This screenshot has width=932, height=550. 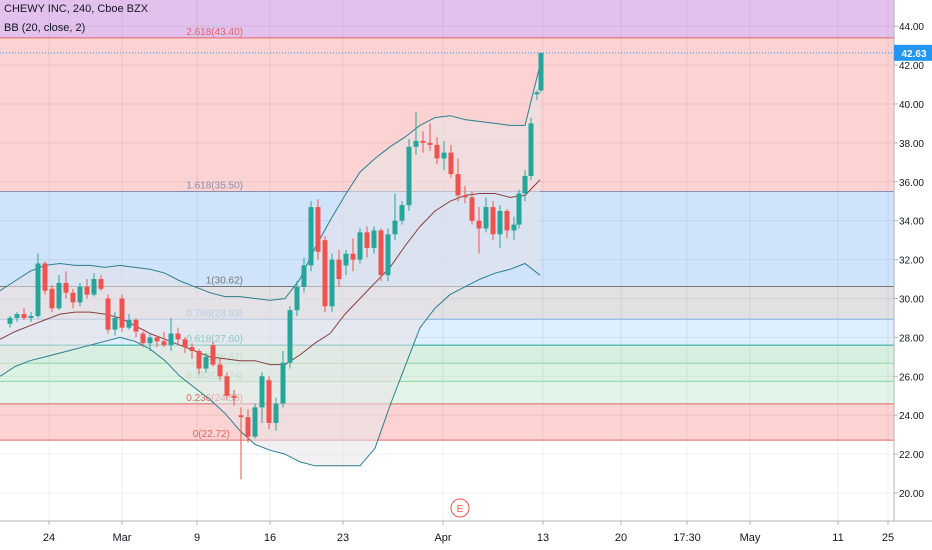 What do you see at coordinates (621, 538) in the screenshot?
I see `x-tick-label: 20` at bounding box center [621, 538].